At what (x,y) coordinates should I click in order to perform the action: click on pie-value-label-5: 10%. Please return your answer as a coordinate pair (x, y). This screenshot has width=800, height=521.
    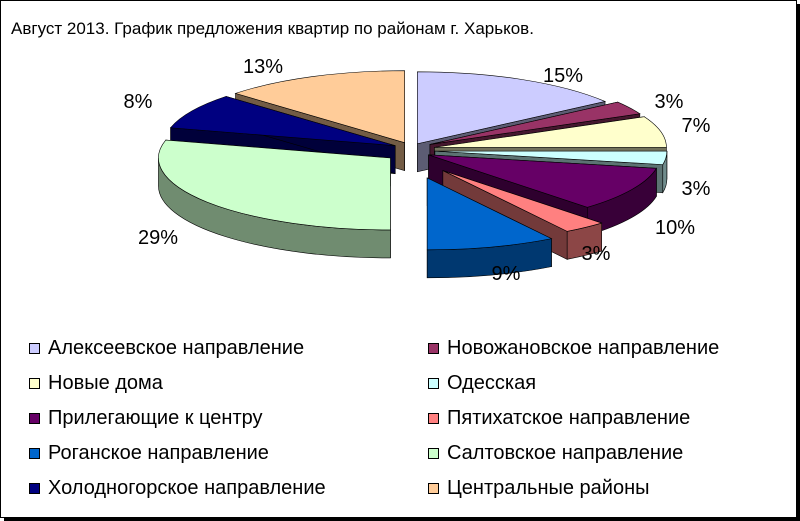
    Looking at the image, I should click on (675, 228).